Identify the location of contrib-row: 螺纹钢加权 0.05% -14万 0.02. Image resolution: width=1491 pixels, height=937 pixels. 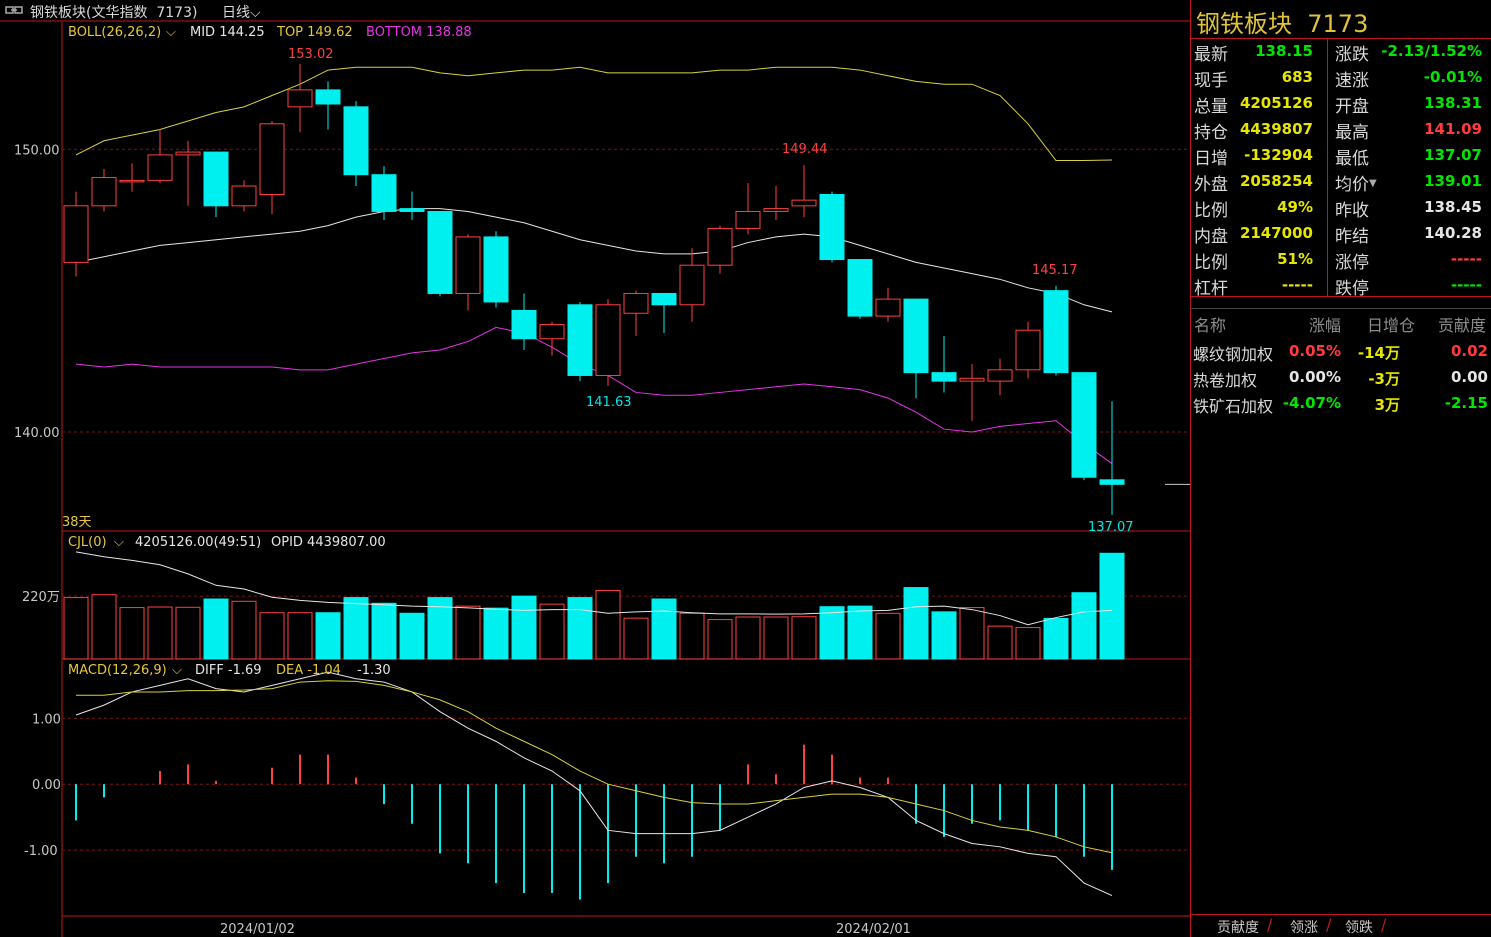
(1340, 353).